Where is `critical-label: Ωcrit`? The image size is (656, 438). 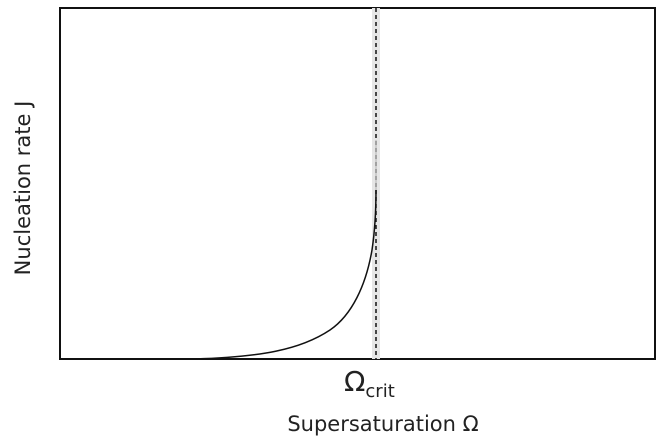 critical-label: Ωcrit is located at coordinates (369, 383).